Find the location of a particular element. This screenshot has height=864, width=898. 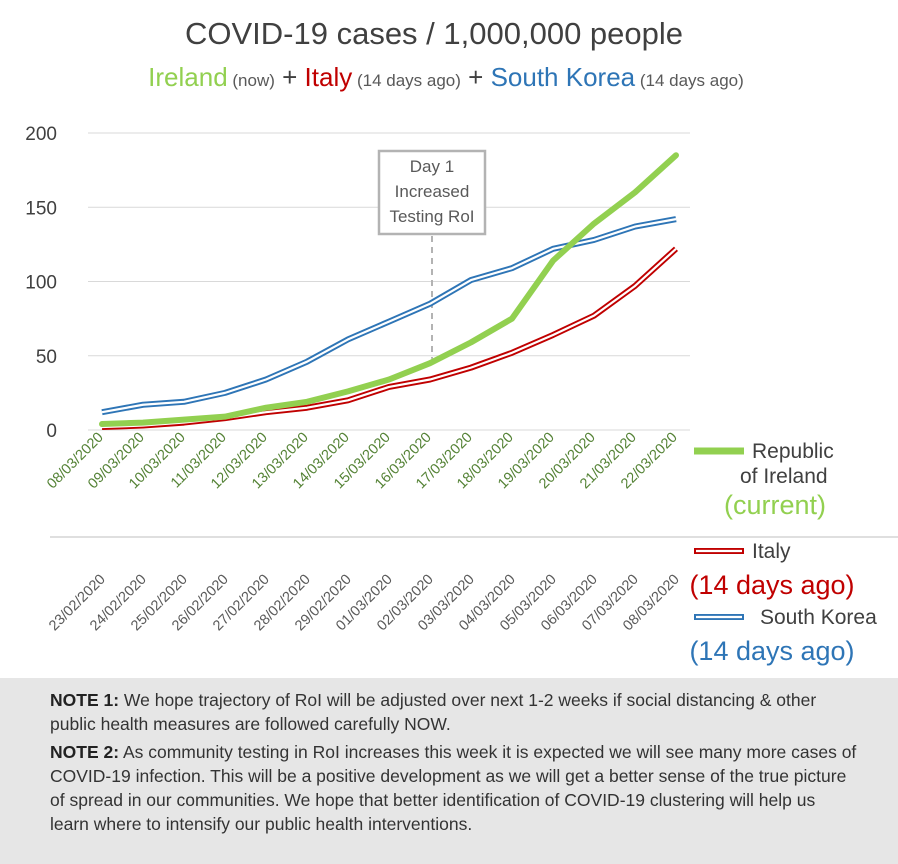

subtitle-part-4: (14 days ago) is located at coordinates (406, 80).